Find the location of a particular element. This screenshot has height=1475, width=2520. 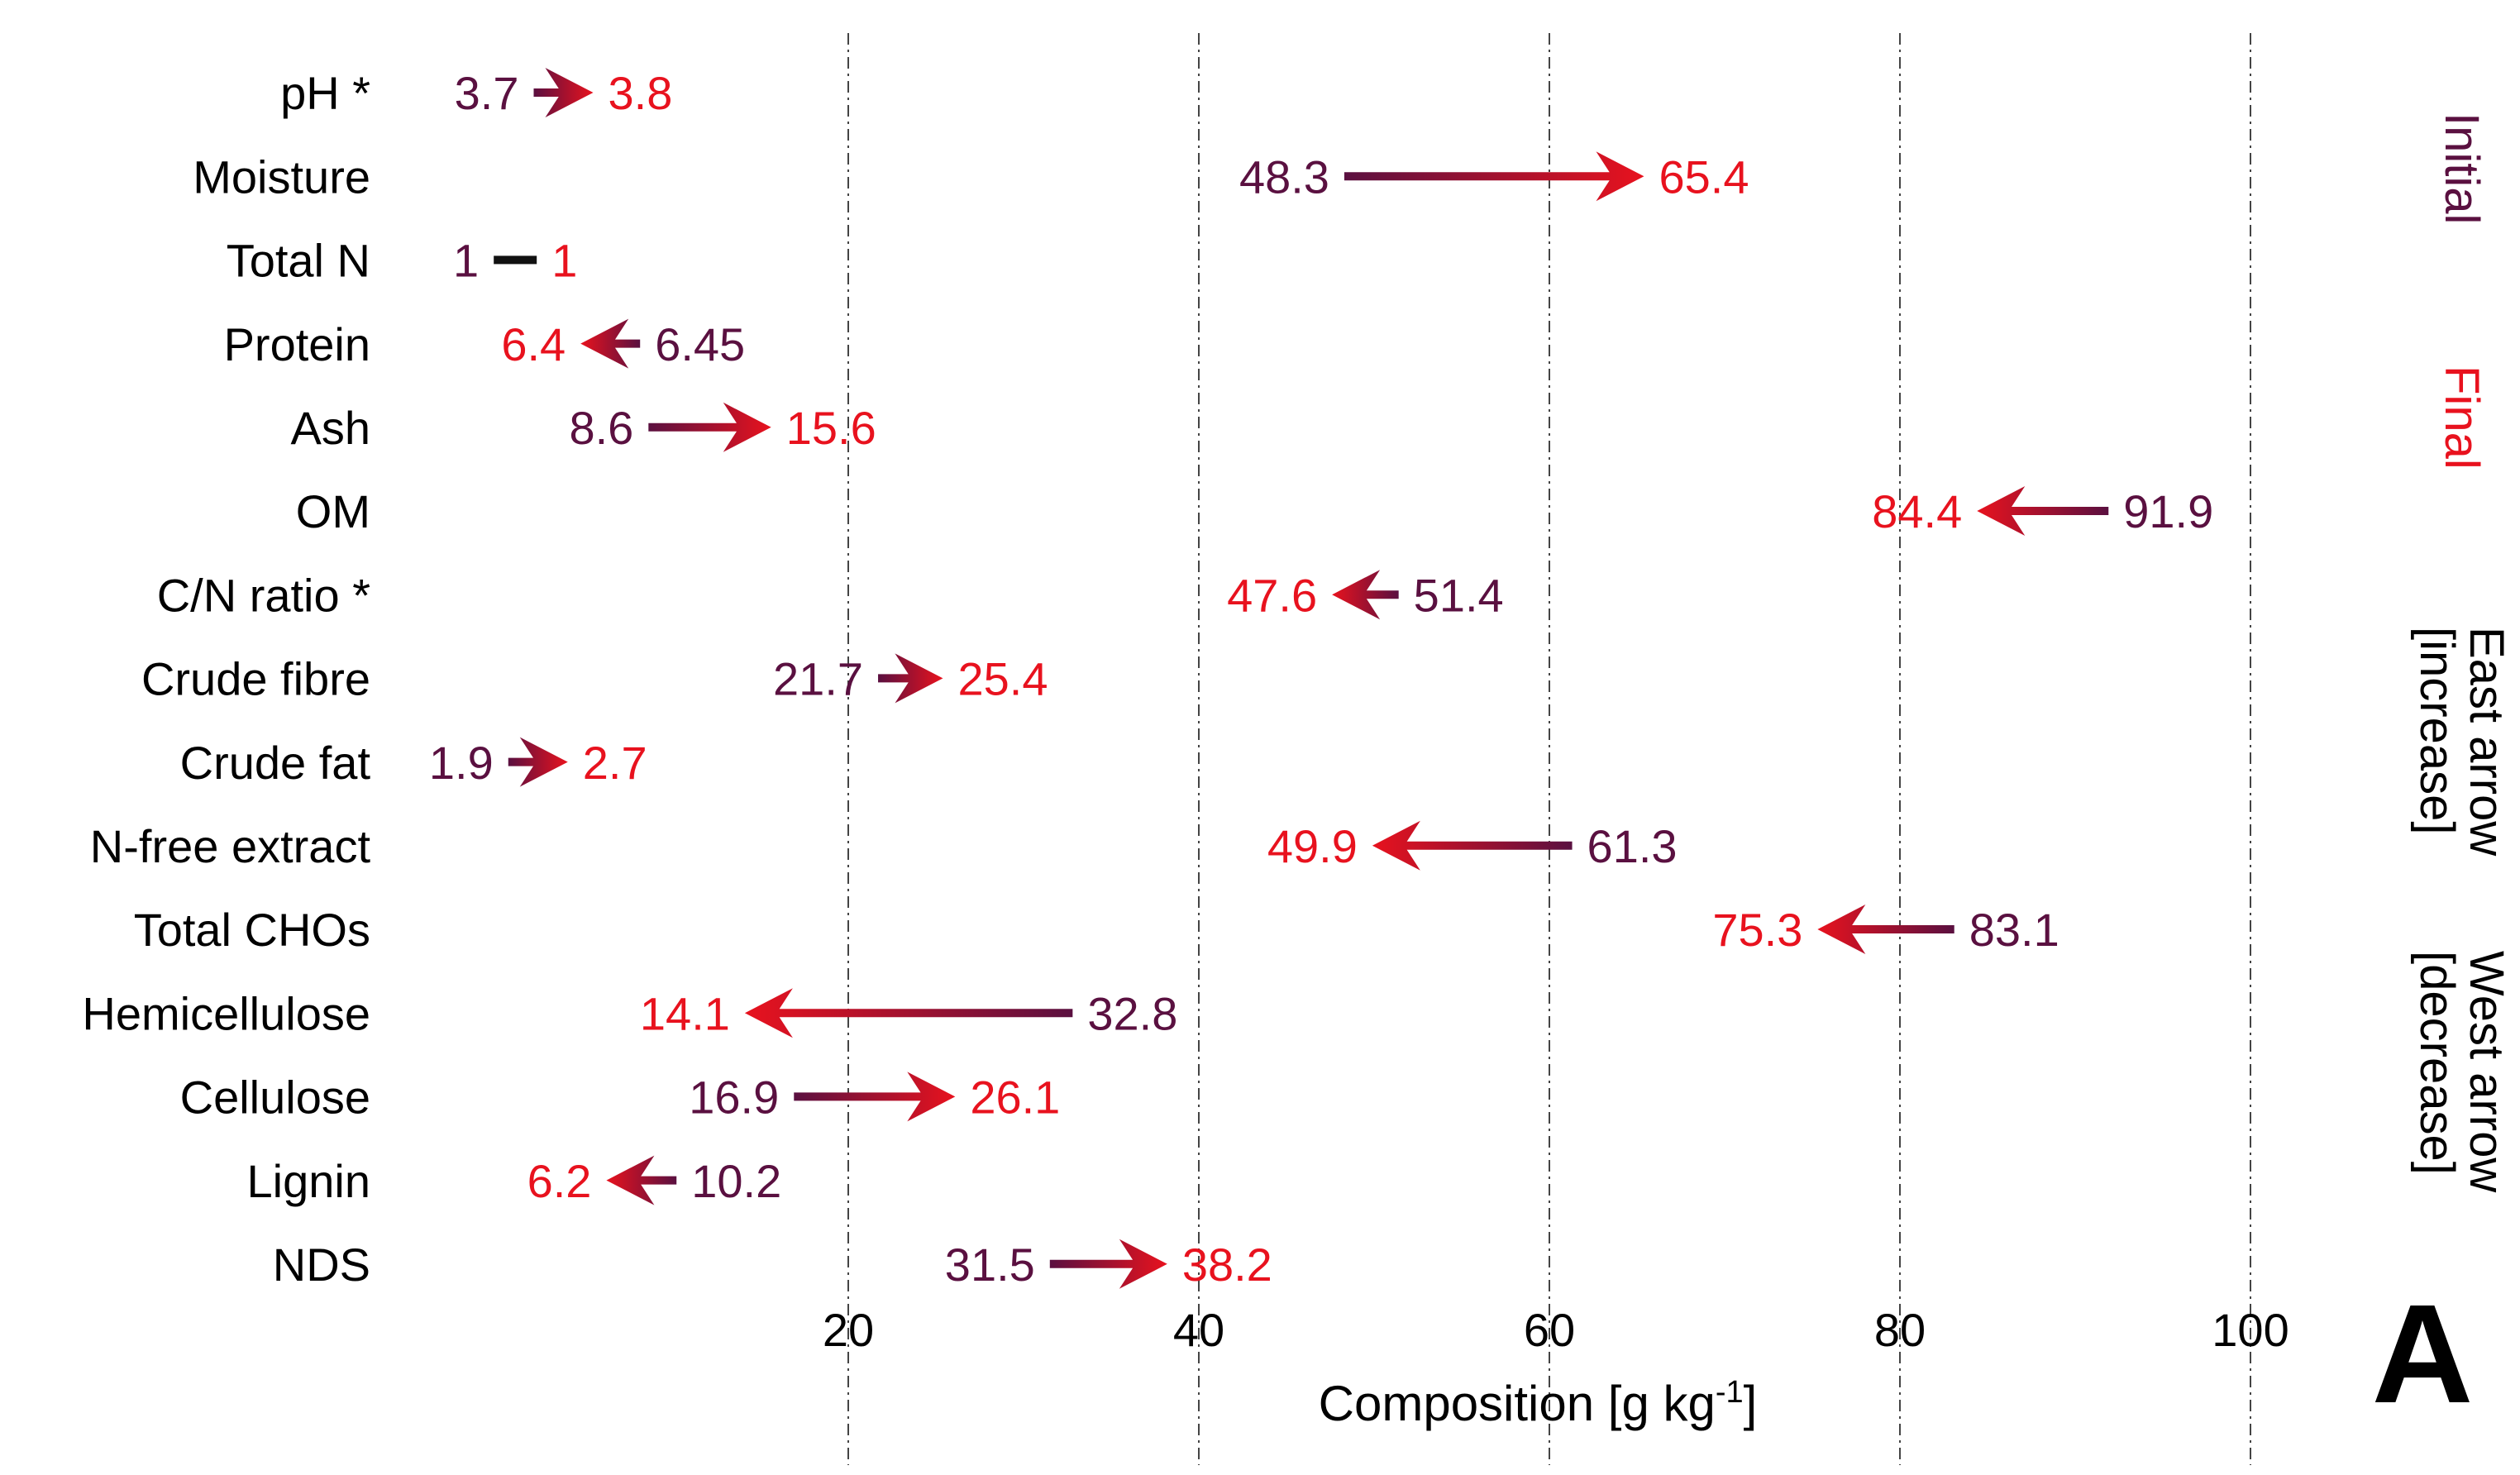

row-label-c-n-ratio: C/N ratio * is located at coordinates (263, 595).